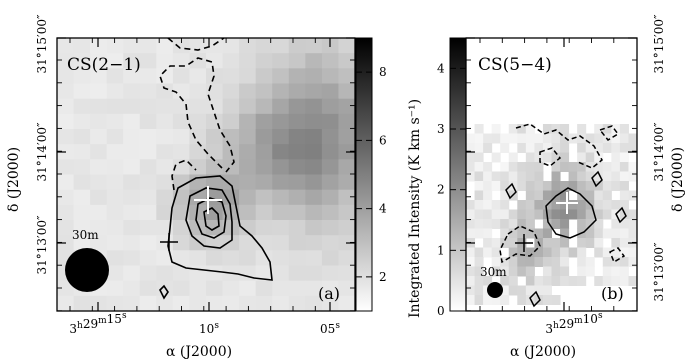 This screenshot has width=685, height=363. Describe the element at coordinates (383, 277) in the screenshot. I see `colorbar-a-tick-label: 2` at that location.